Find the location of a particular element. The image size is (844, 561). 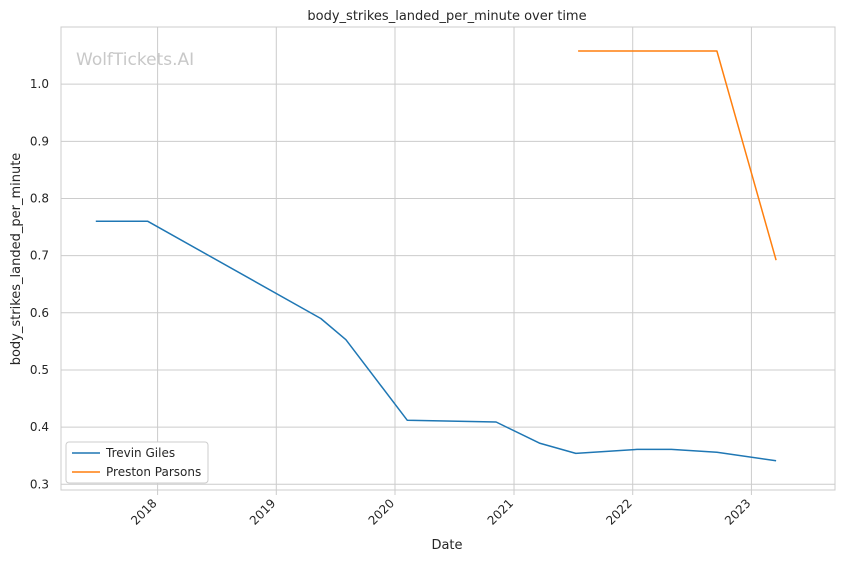

y-tick-label: 0.7 is located at coordinates (39, 256).